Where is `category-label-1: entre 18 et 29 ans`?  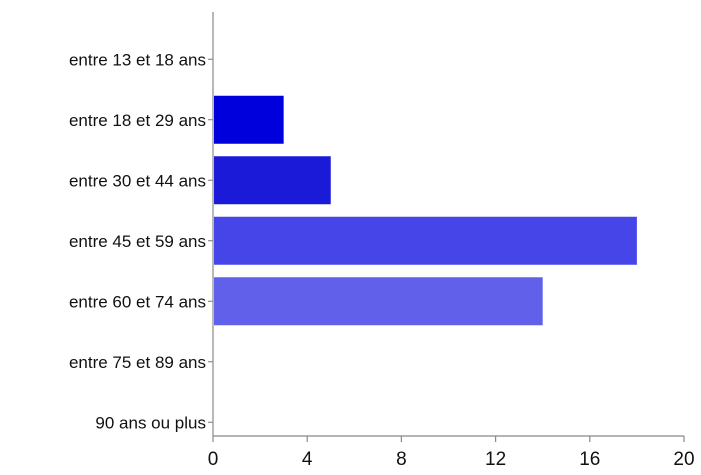
category-label-1: entre 18 et 29 ans is located at coordinates (137, 120).